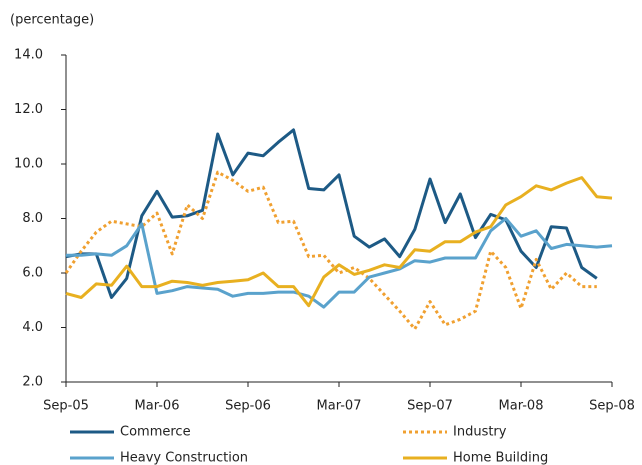 The image size is (642, 465). Describe the element at coordinates (521, 406) in the screenshot. I see `x-tick-label: Mar-08` at that location.